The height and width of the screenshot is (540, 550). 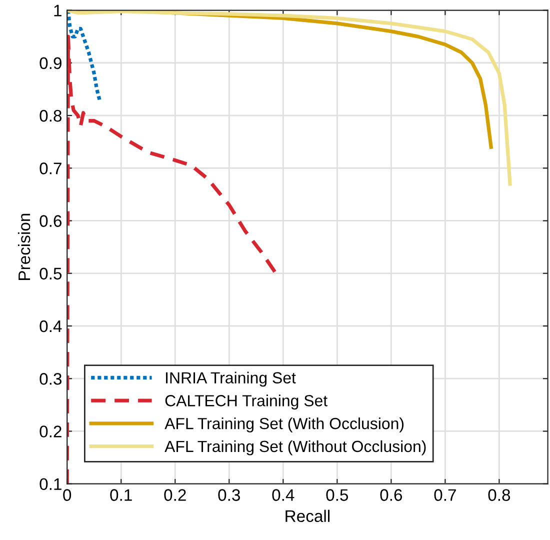 What do you see at coordinates (499, 495) in the screenshot?
I see `x-tick-label: 0.8` at bounding box center [499, 495].